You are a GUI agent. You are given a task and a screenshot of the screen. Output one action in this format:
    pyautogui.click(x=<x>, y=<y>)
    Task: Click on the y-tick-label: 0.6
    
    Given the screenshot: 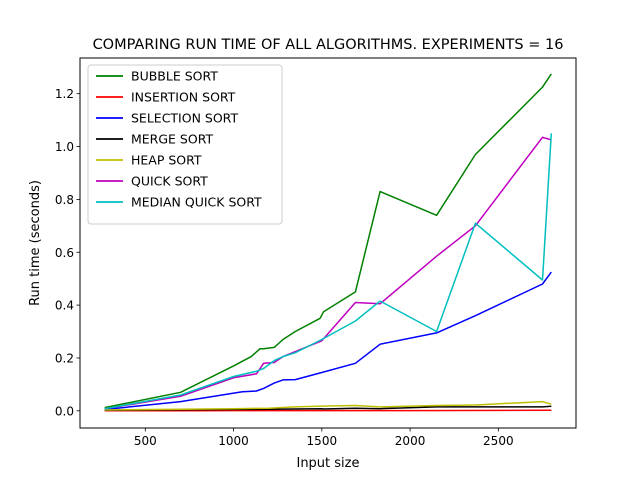 What is the action you would take?
    pyautogui.click(x=64, y=253)
    